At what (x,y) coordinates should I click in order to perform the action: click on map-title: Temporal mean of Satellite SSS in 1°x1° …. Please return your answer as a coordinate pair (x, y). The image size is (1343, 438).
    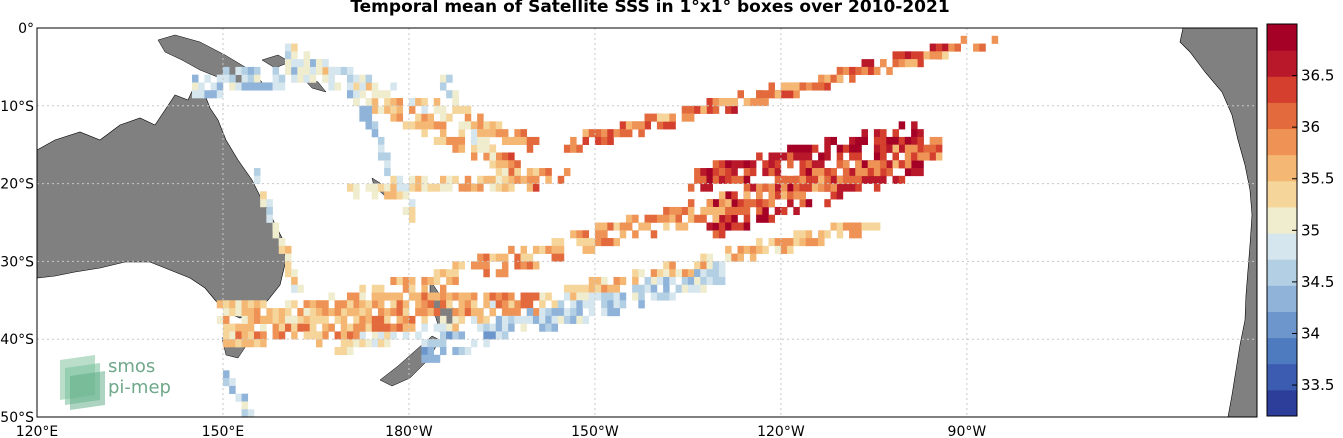
    Looking at the image, I should click on (650, 8).